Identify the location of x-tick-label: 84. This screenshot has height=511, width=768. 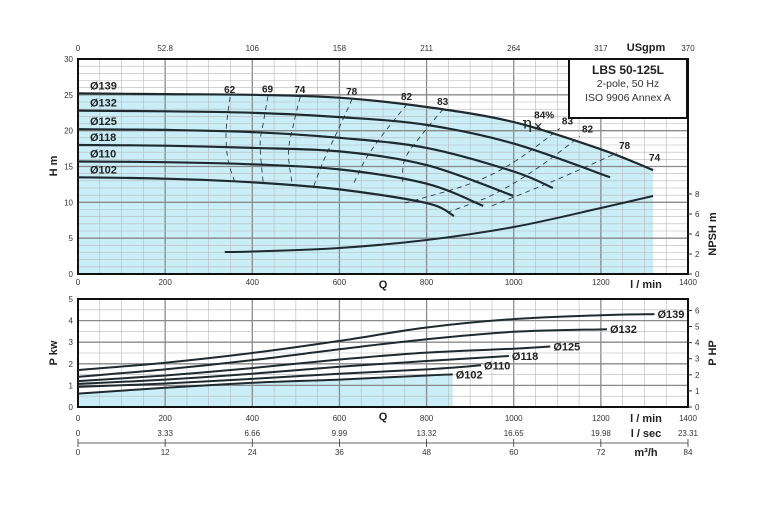
(688, 452).